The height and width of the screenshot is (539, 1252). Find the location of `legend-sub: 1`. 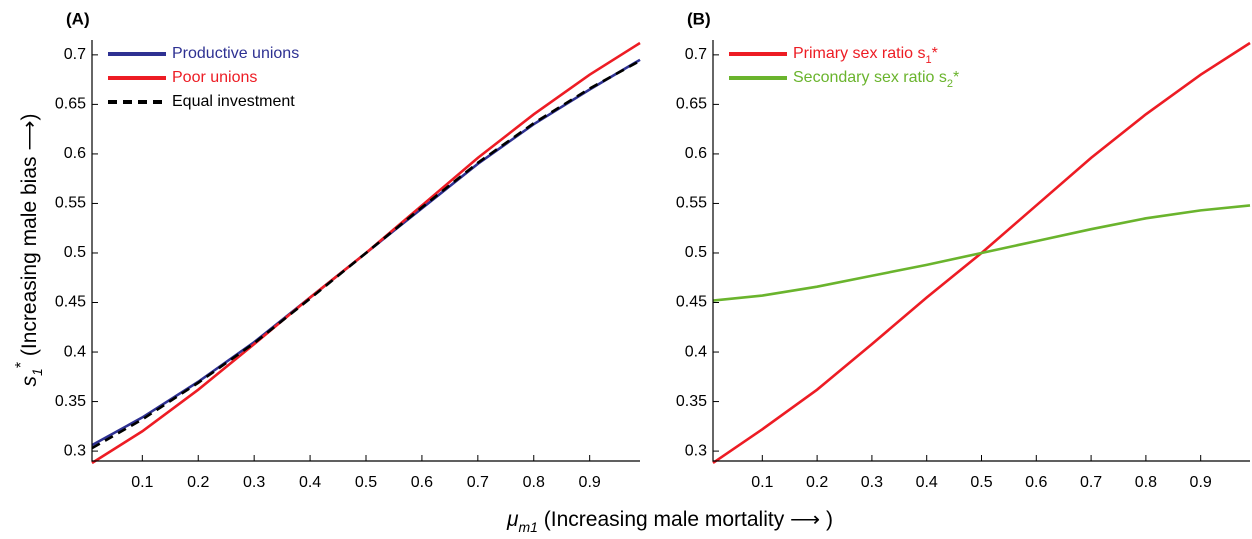

legend-sub: 1 is located at coordinates (928, 60).